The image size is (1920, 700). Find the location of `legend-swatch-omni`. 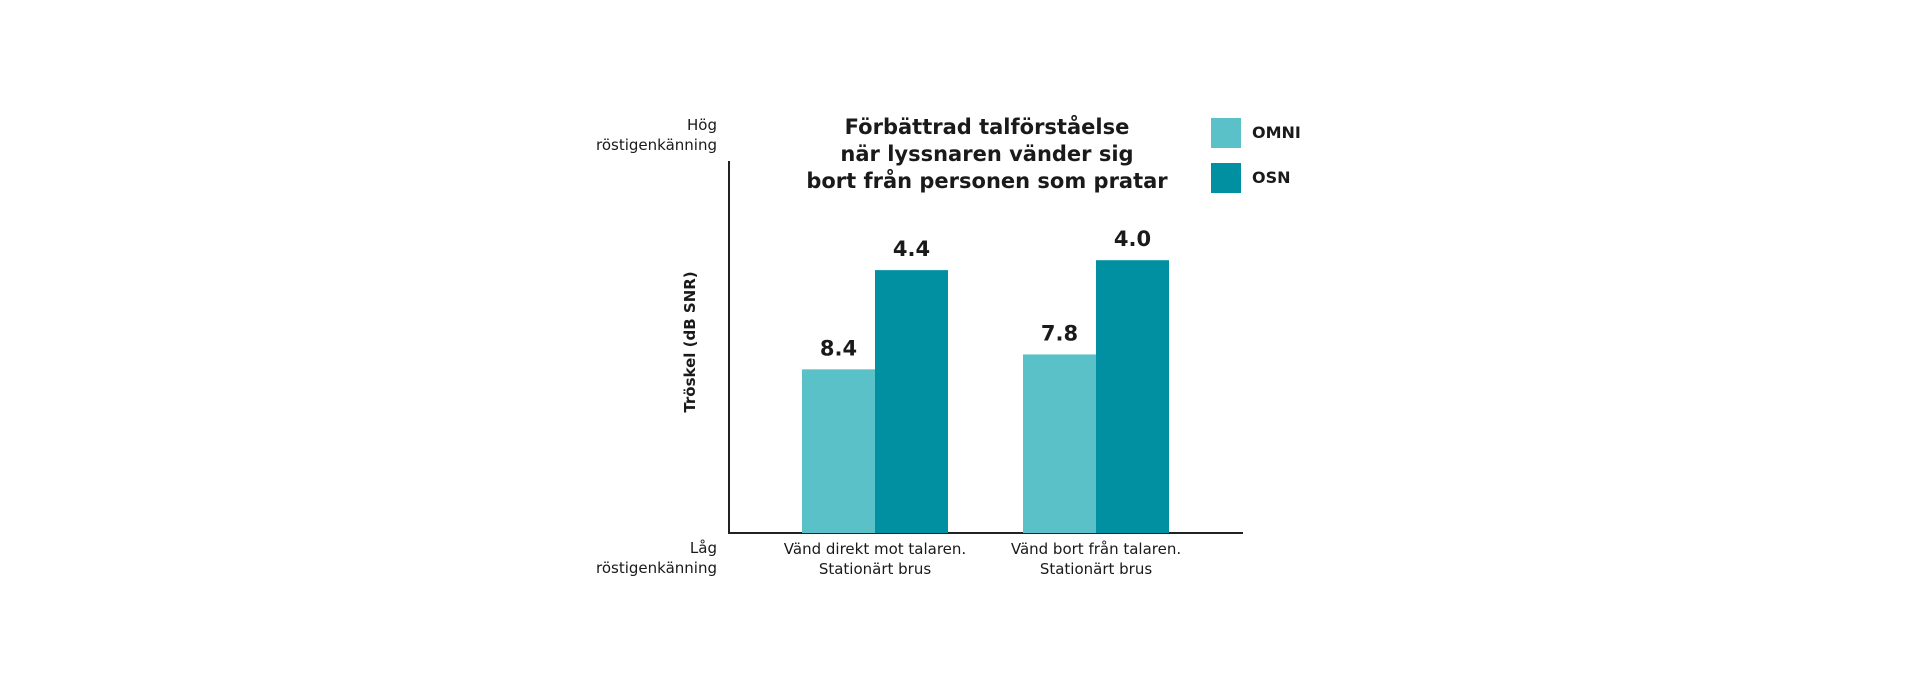

legend-swatch-omni is located at coordinates (1226, 133).